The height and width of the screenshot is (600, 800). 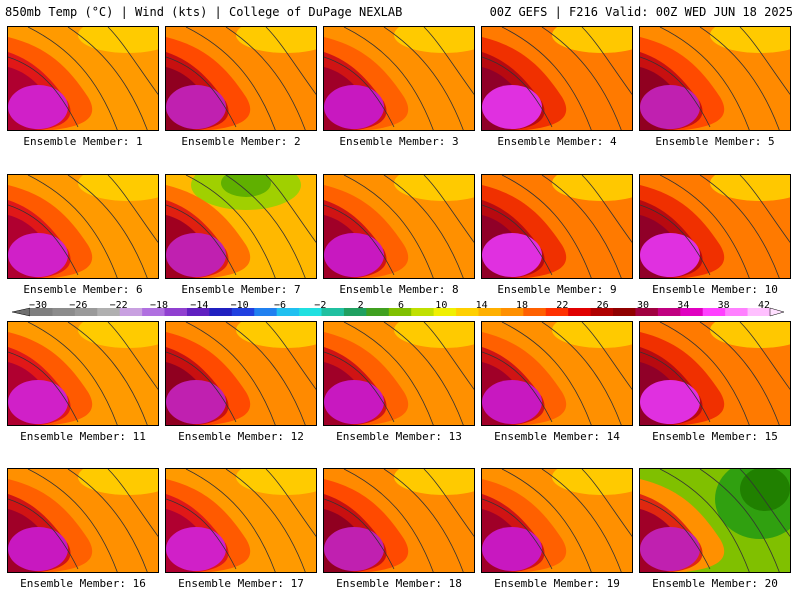 I want to click on ensemble-member-label: Ensemble Member: 4, so click(x=557, y=141).